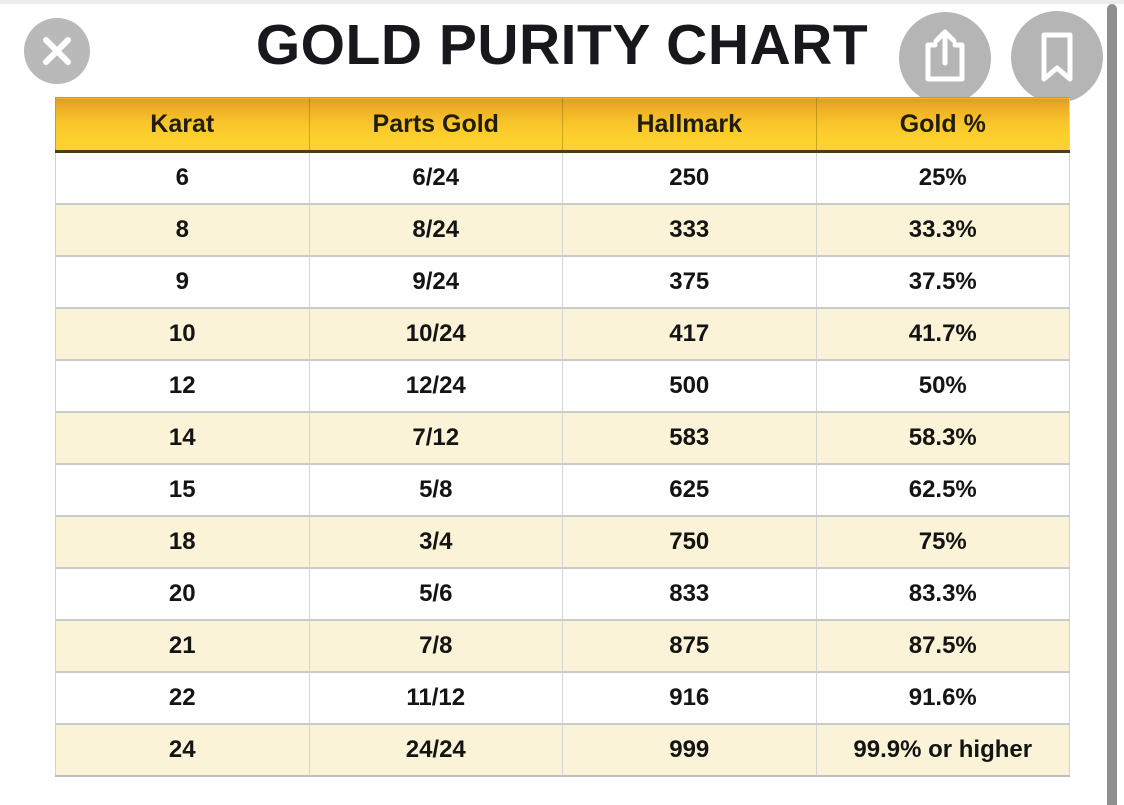  I want to click on column-header: Karat, so click(182, 125).